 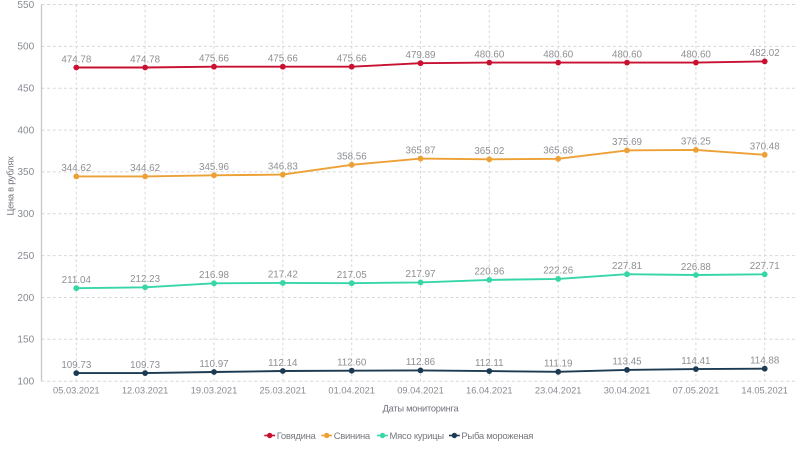 I want to click on svg-text: 376.25, so click(x=696, y=142).